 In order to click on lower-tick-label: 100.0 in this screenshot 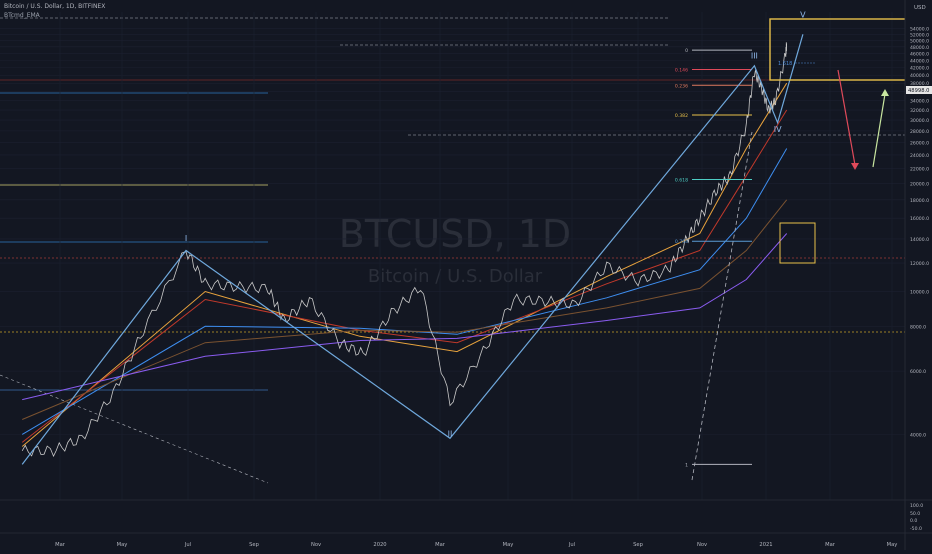, I will do `click(916, 506)`.